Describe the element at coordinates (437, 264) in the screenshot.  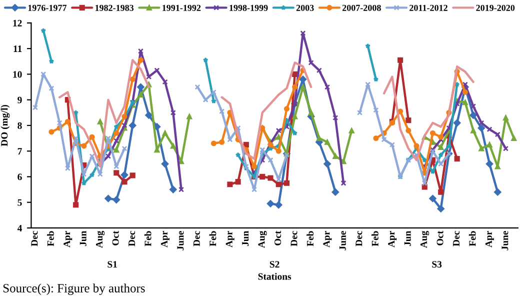
I see `text: S3` at that location.